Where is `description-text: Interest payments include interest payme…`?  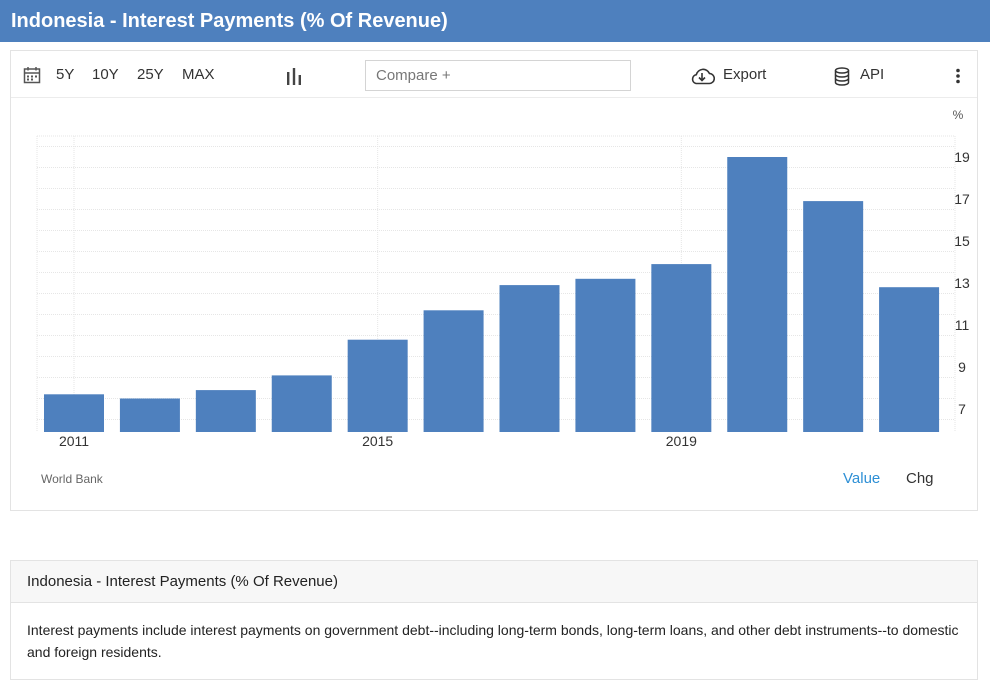
description-text: Interest payments include interest payme… is located at coordinates (493, 641).